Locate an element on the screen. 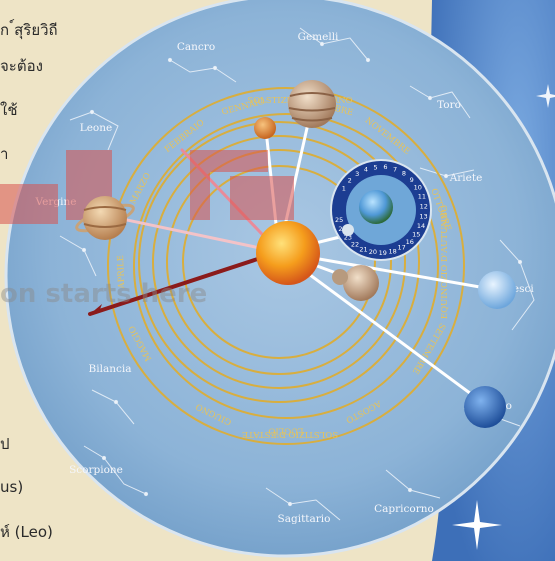  month-label: LUGLIO is located at coordinates (285, 431).